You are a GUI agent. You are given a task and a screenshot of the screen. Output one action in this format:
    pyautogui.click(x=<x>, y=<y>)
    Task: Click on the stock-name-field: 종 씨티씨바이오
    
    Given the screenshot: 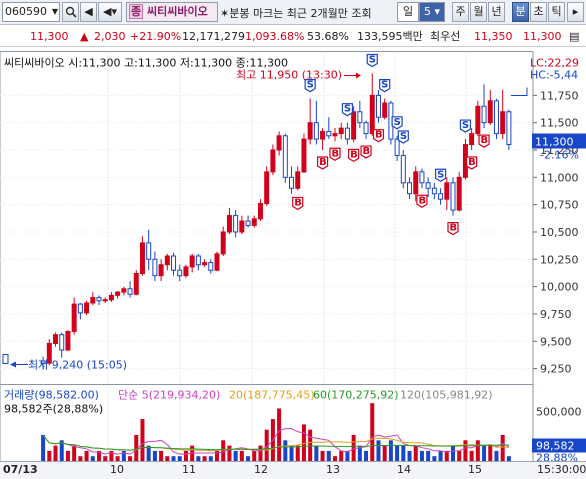 What is the action you would take?
    pyautogui.click(x=172, y=12)
    